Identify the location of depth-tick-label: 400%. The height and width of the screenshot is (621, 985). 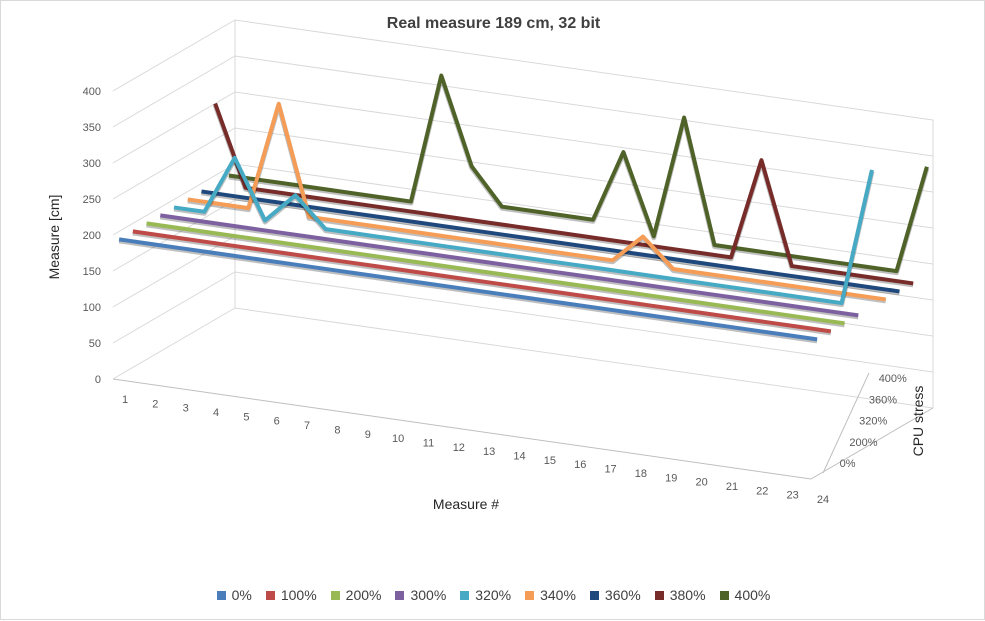
(893, 379).